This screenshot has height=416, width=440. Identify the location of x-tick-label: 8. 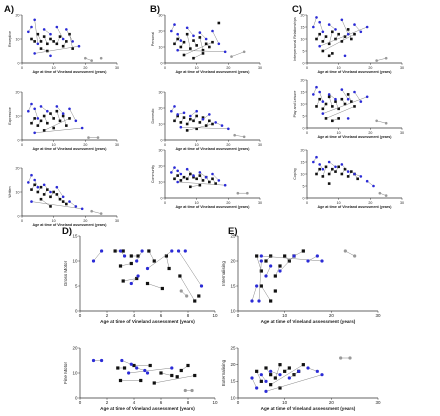
(188, 315).